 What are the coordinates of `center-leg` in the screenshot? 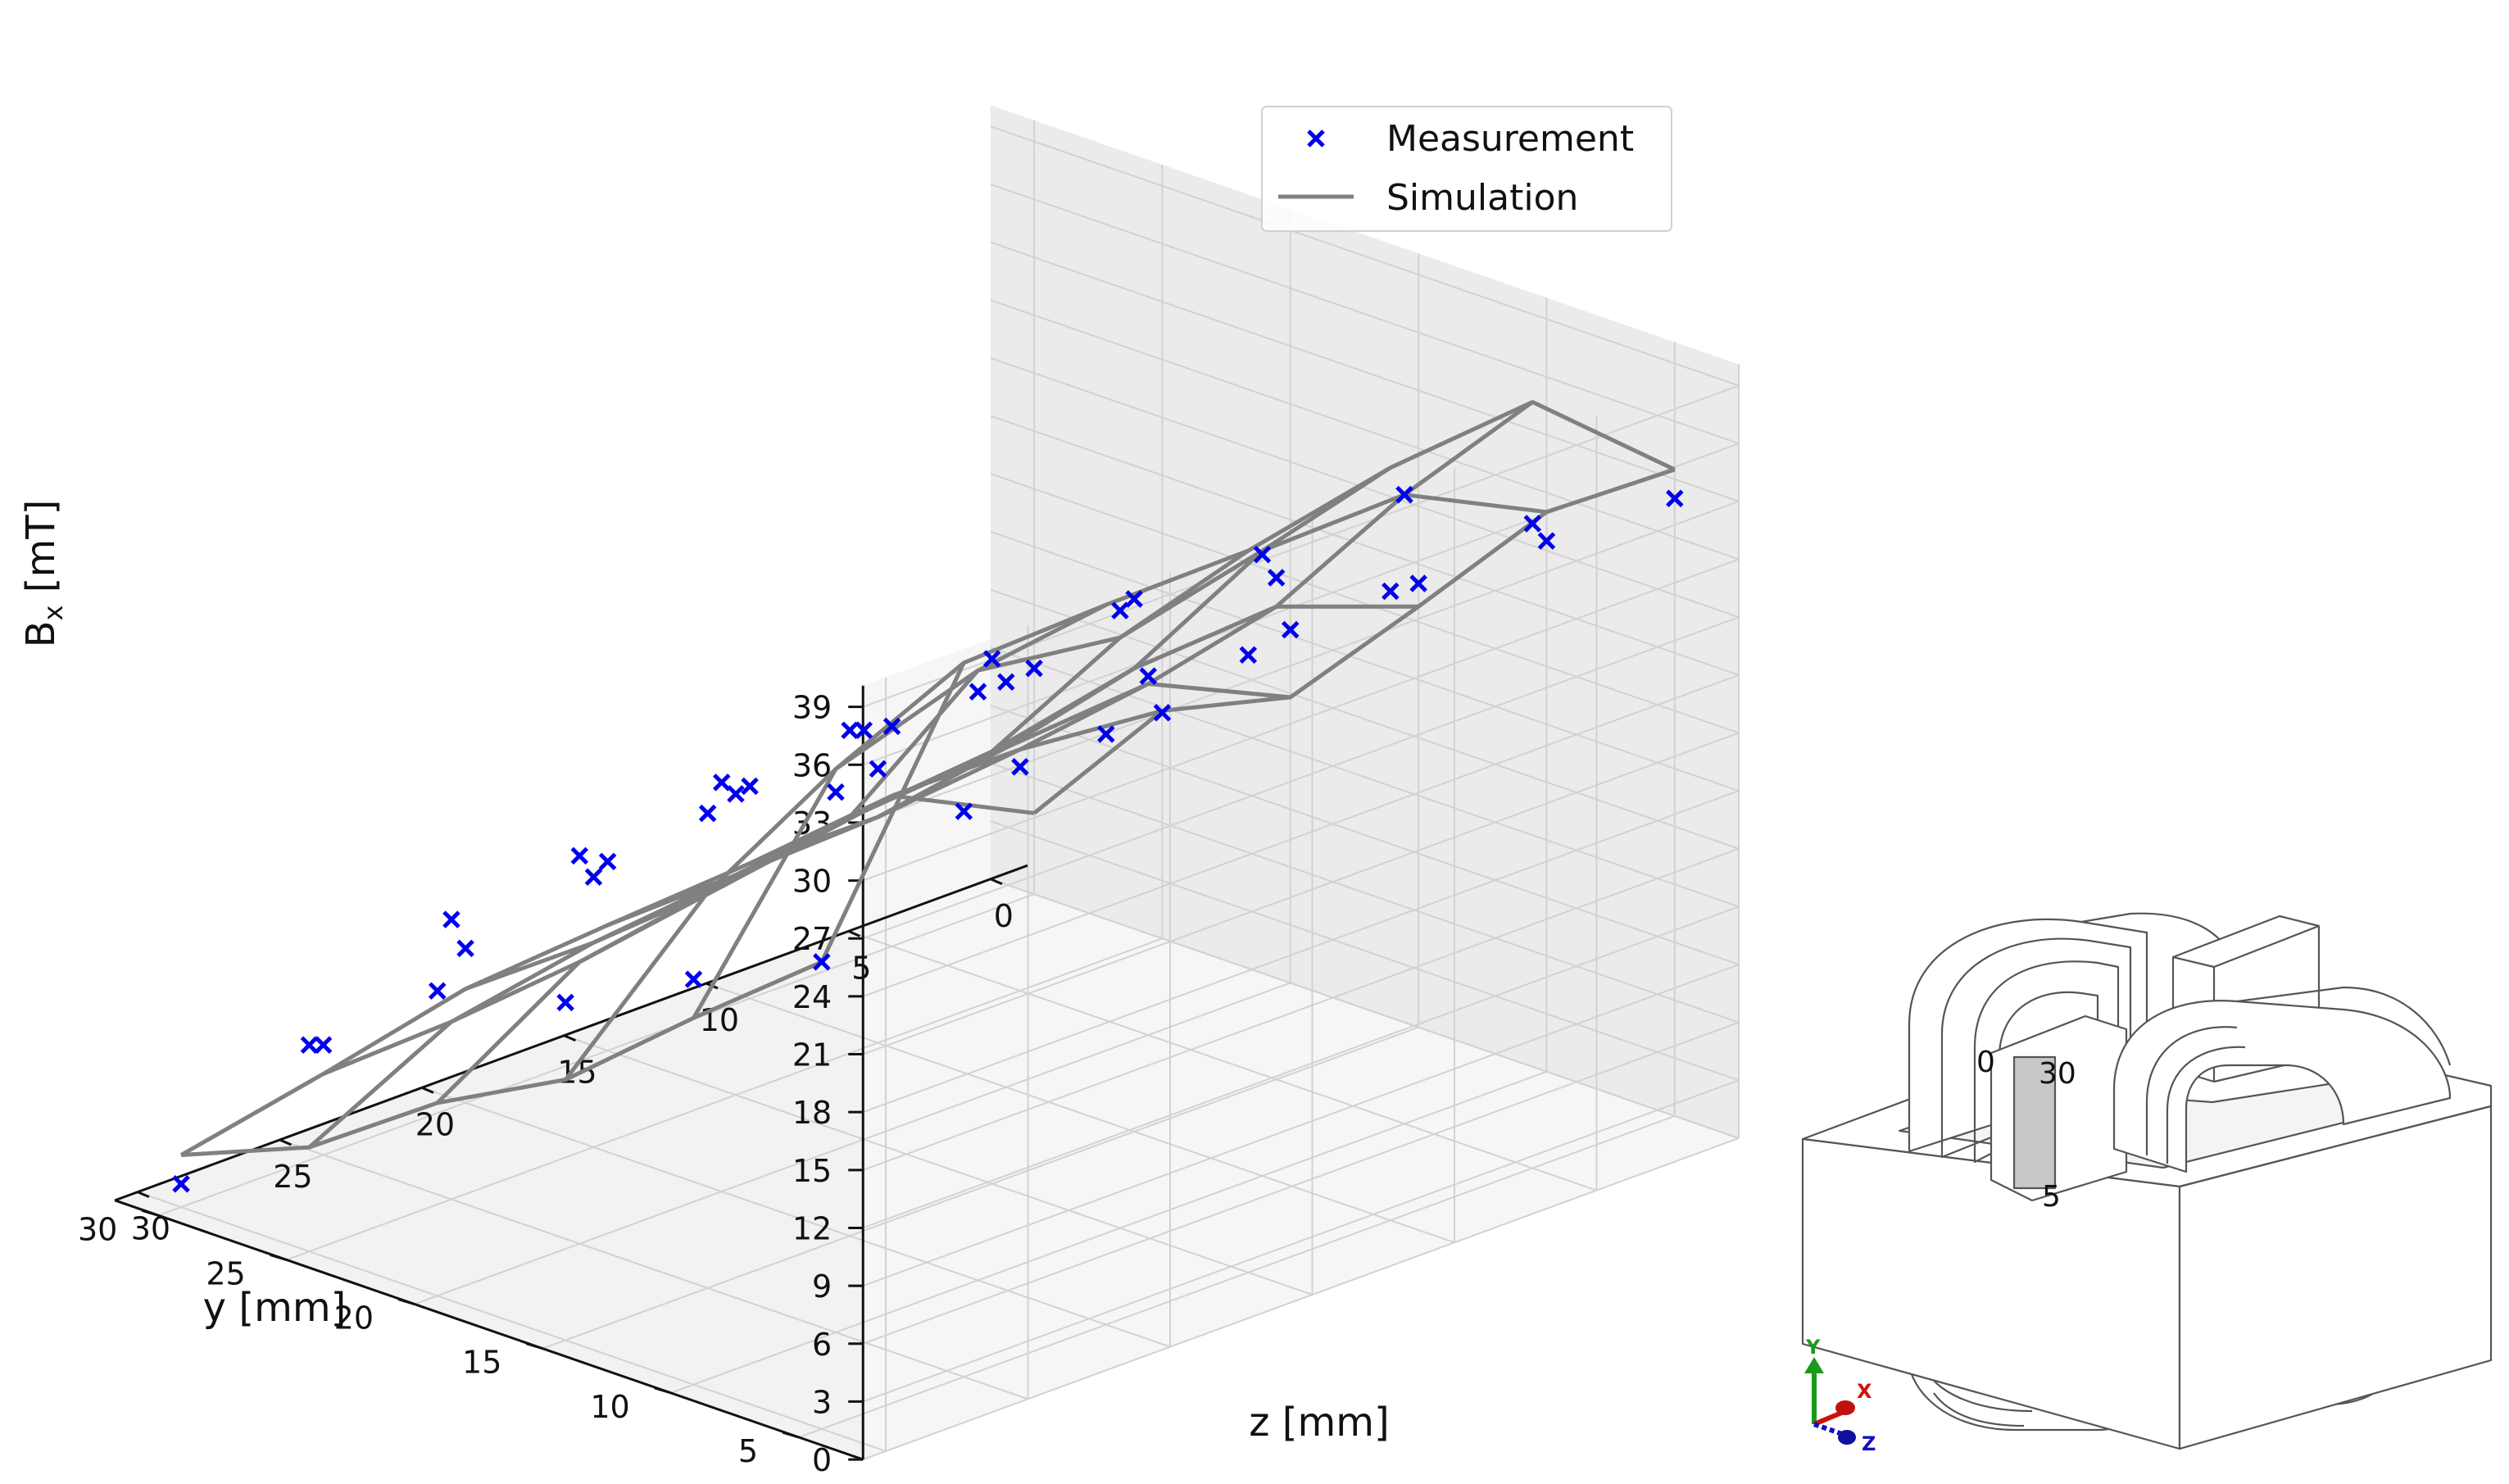 It's located at (2059, 1108).